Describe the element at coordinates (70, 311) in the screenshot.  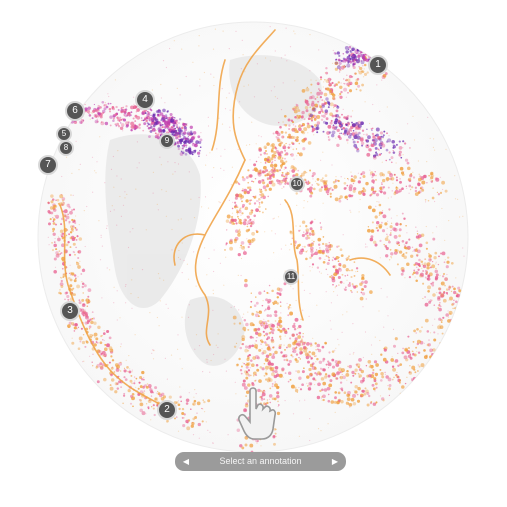
I see `annotation-marker-3: 3` at that location.